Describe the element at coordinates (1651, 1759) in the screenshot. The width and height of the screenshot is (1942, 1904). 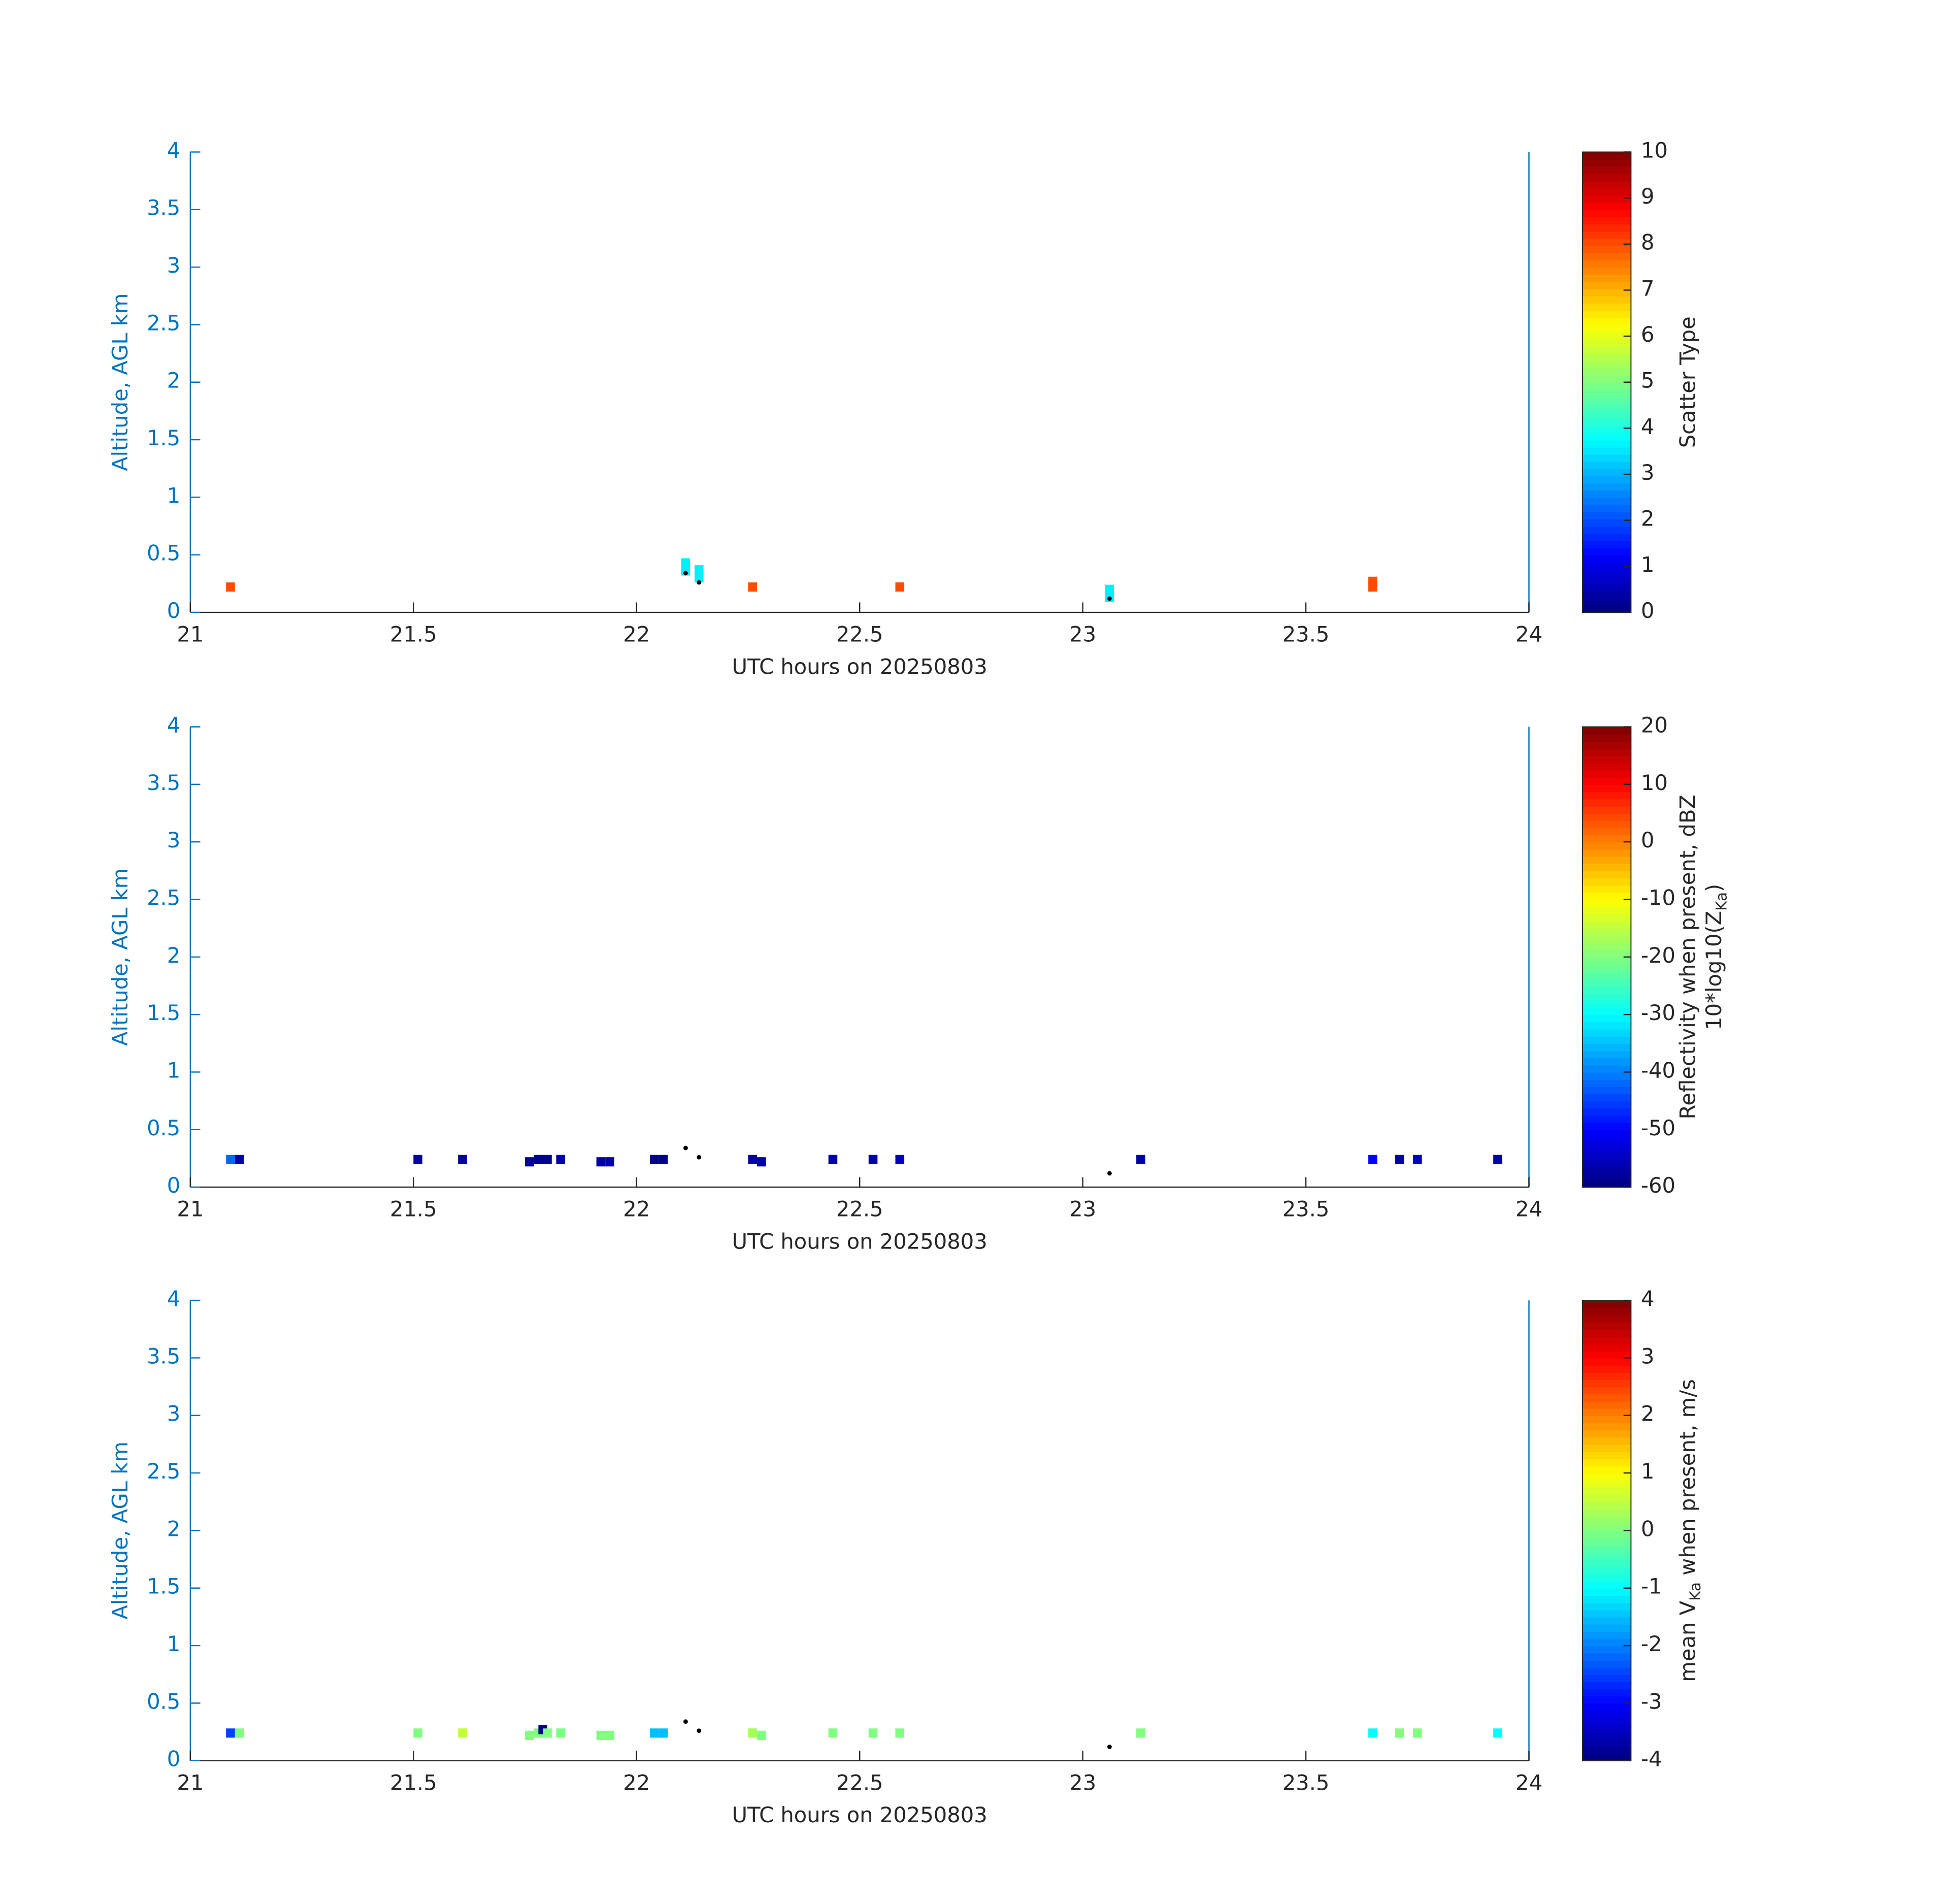
I see `colorbar-tick-label: -4` at that location.